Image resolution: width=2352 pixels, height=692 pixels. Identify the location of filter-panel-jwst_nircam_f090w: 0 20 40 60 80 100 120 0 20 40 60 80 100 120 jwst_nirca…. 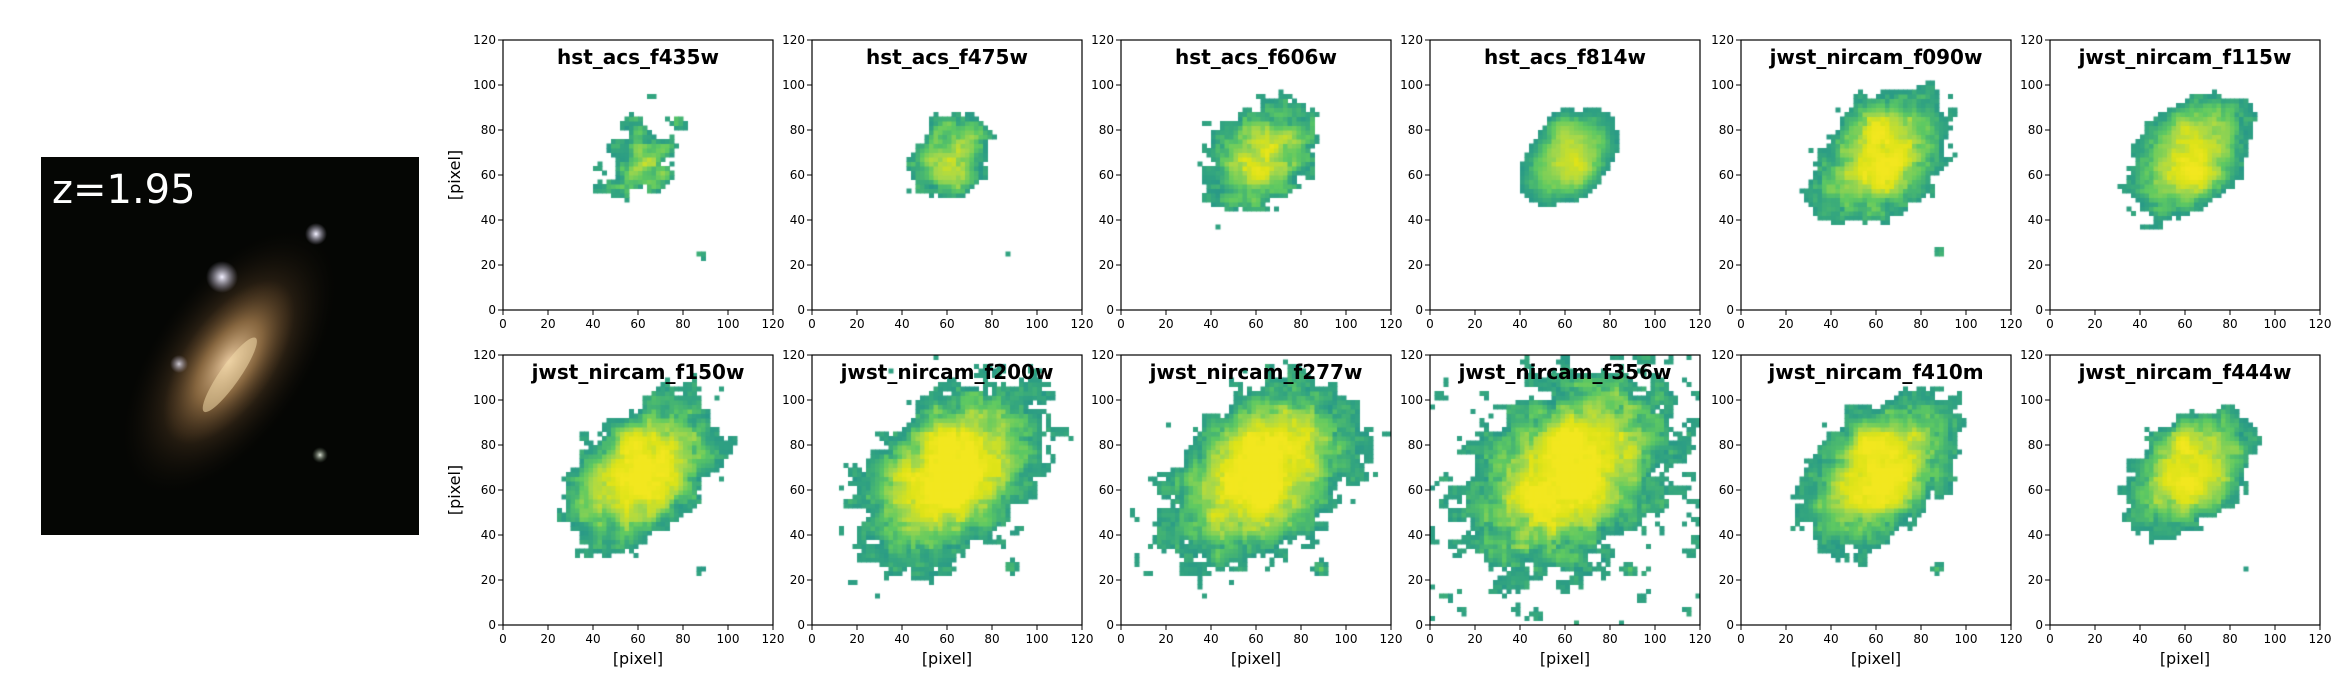
(1866, 182).